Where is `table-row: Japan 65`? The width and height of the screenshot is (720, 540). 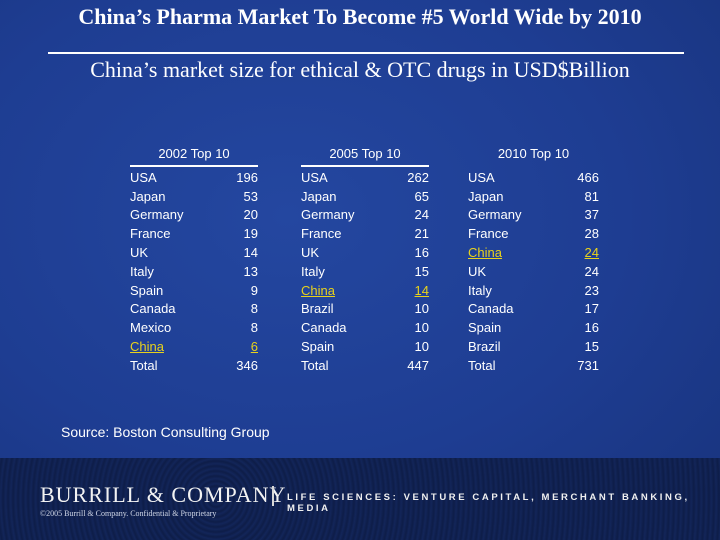
table-row: Japan 65 is located at coordinates (365, 197).